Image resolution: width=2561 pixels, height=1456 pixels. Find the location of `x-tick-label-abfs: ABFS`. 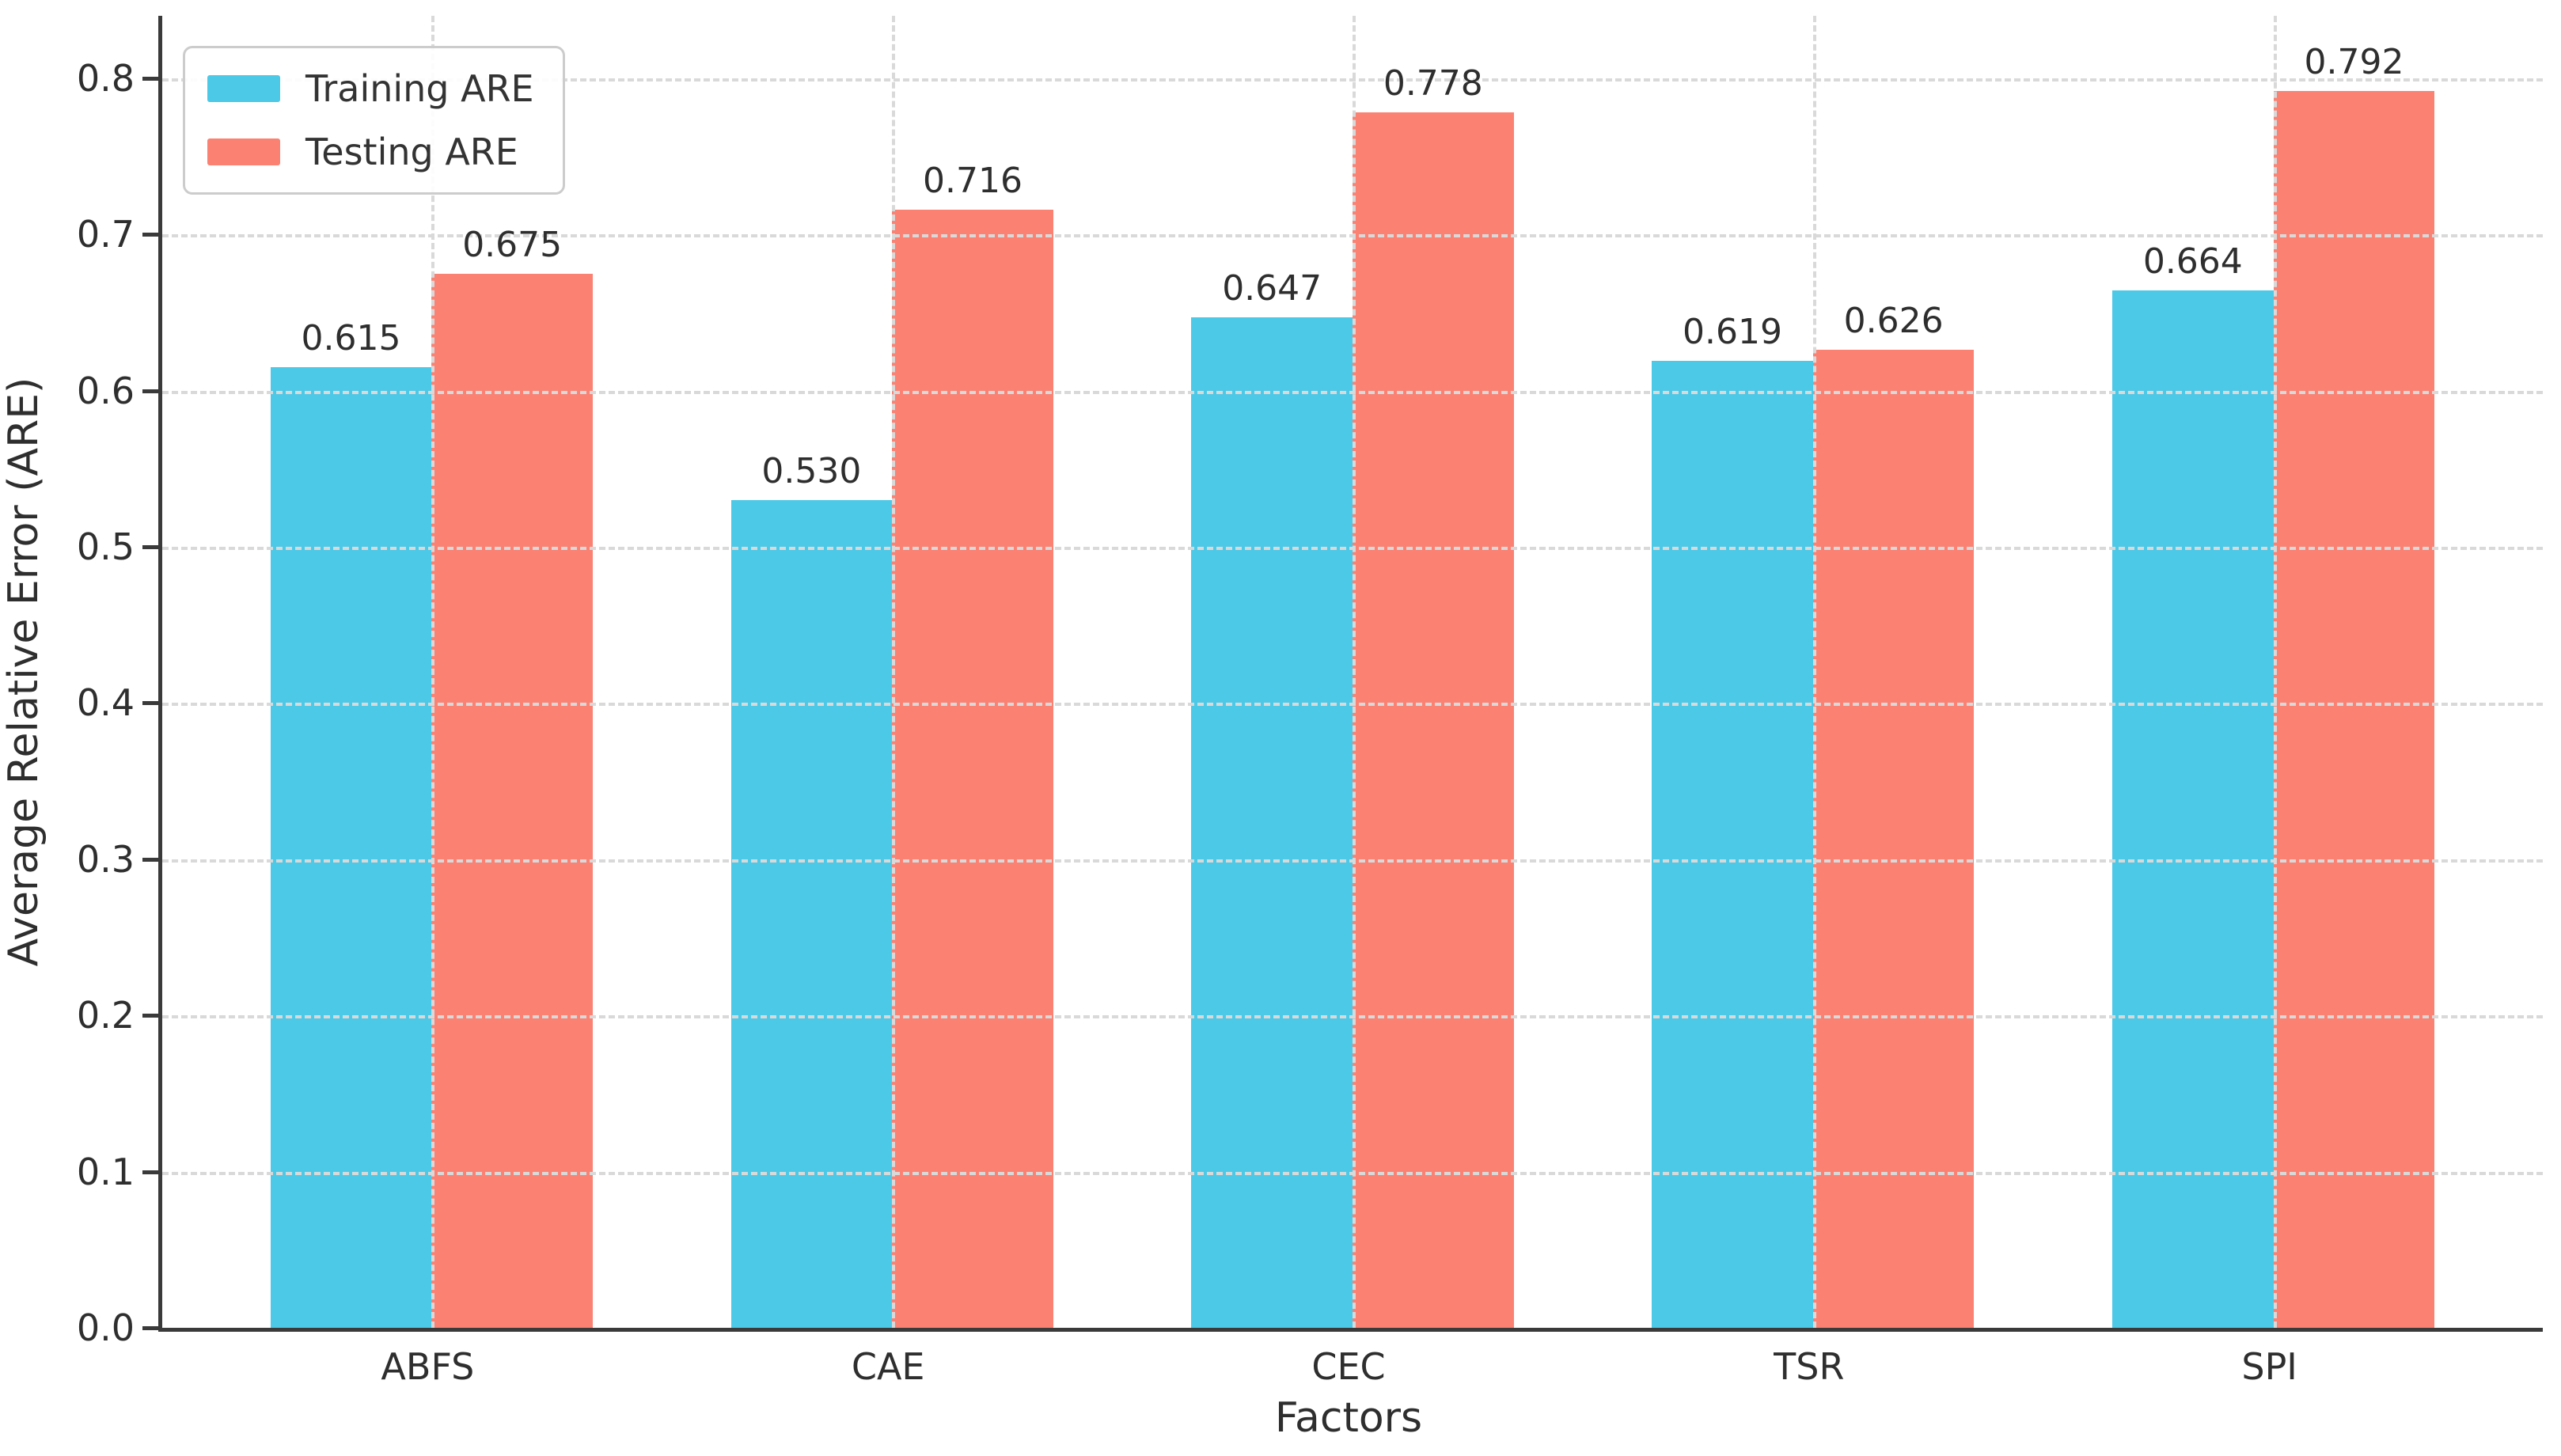

x-tick-label-abfs: ABFS is located at coordinates (428, 1366).